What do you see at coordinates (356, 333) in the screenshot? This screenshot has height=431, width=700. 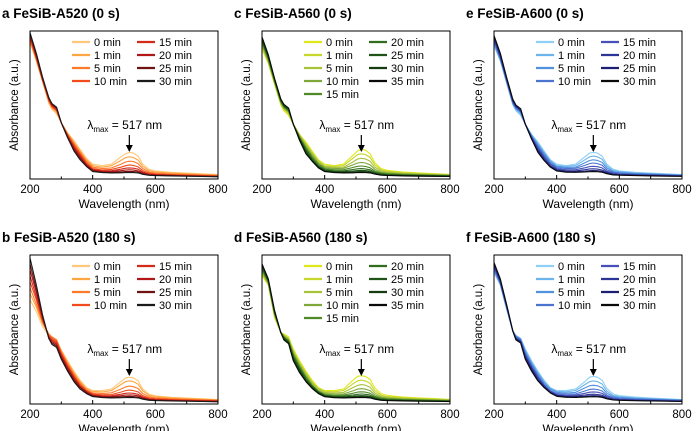 I see `series-line-35-min` at bounding box center [356, 333].